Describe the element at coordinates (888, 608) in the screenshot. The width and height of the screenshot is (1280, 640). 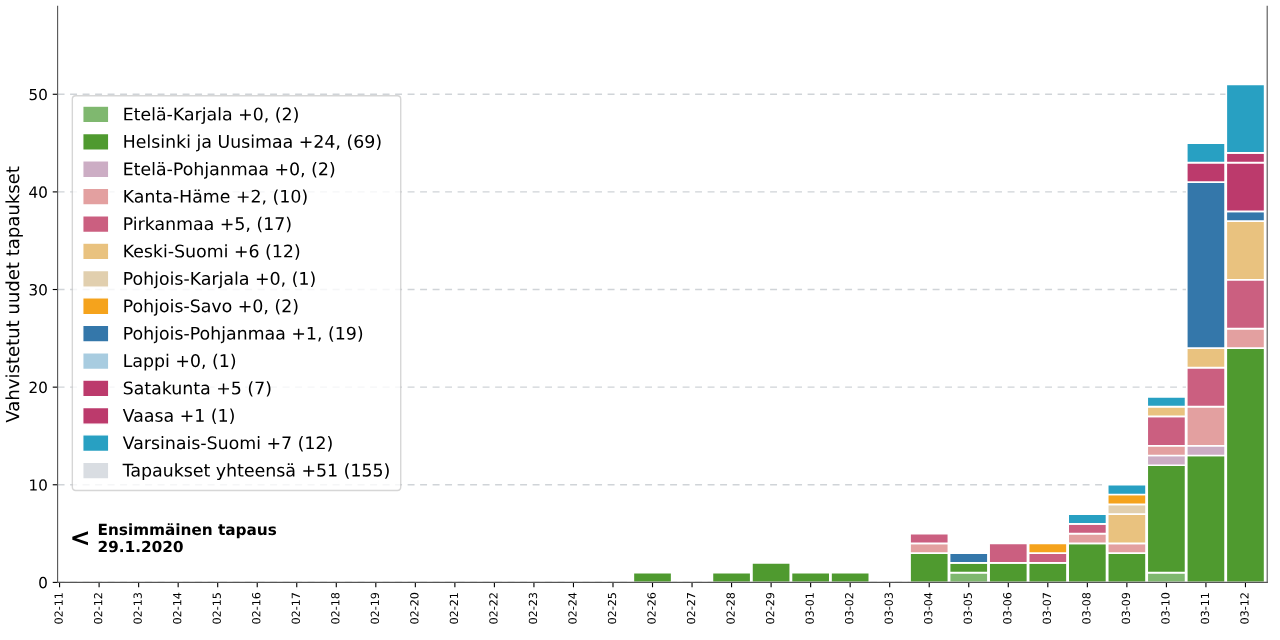
I see `x-tick-label: 03-03` at that location.